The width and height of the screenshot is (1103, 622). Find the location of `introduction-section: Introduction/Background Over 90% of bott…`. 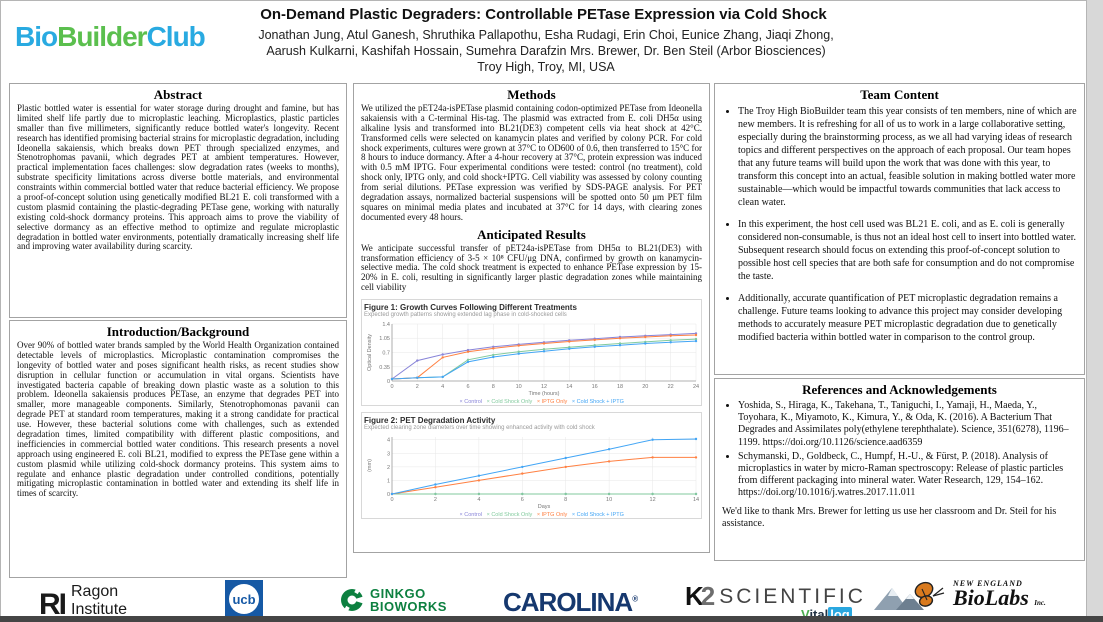

introduction-section: Introduction/Background Over 90% of bott… is located at coordinates (178, 449).